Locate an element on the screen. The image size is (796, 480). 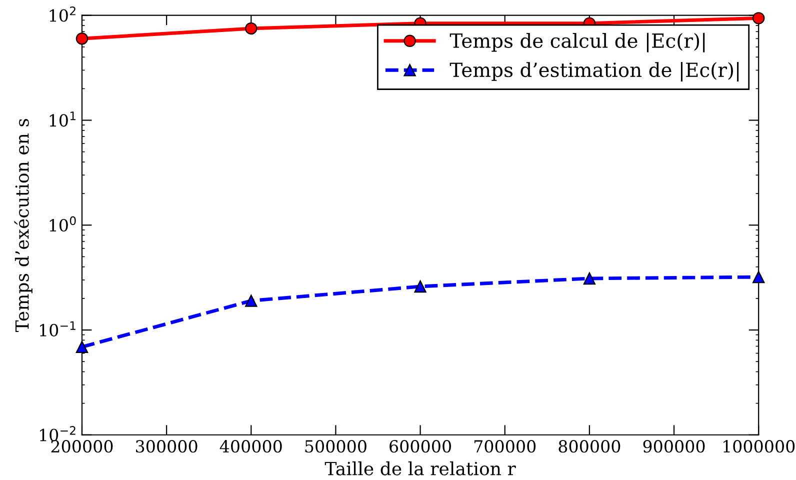
x-tick-label: 300000 is located at coordinates (167, 446).